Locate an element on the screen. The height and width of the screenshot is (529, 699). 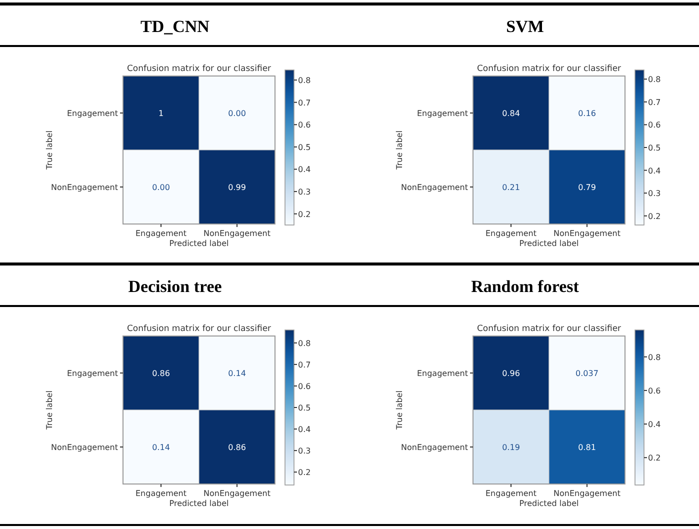
data-label: 0.96 is located at coordinates (511, 373).